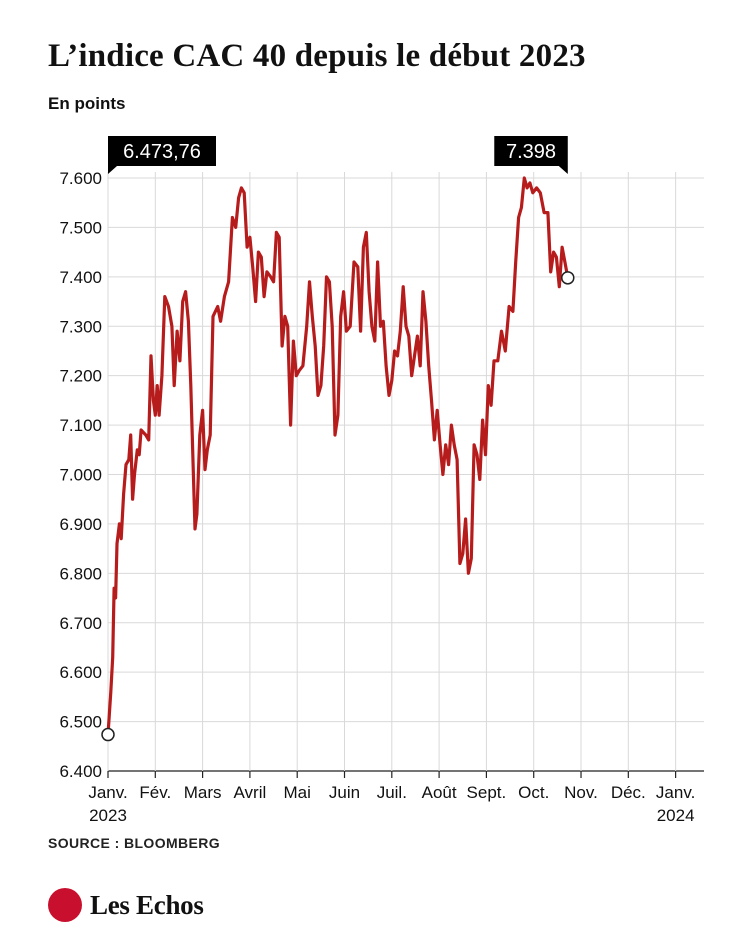  What do you see at coordinates (250, 792) in the screenshot?
I see `x-tick-label: Avril` at bounding box center [250, 792].